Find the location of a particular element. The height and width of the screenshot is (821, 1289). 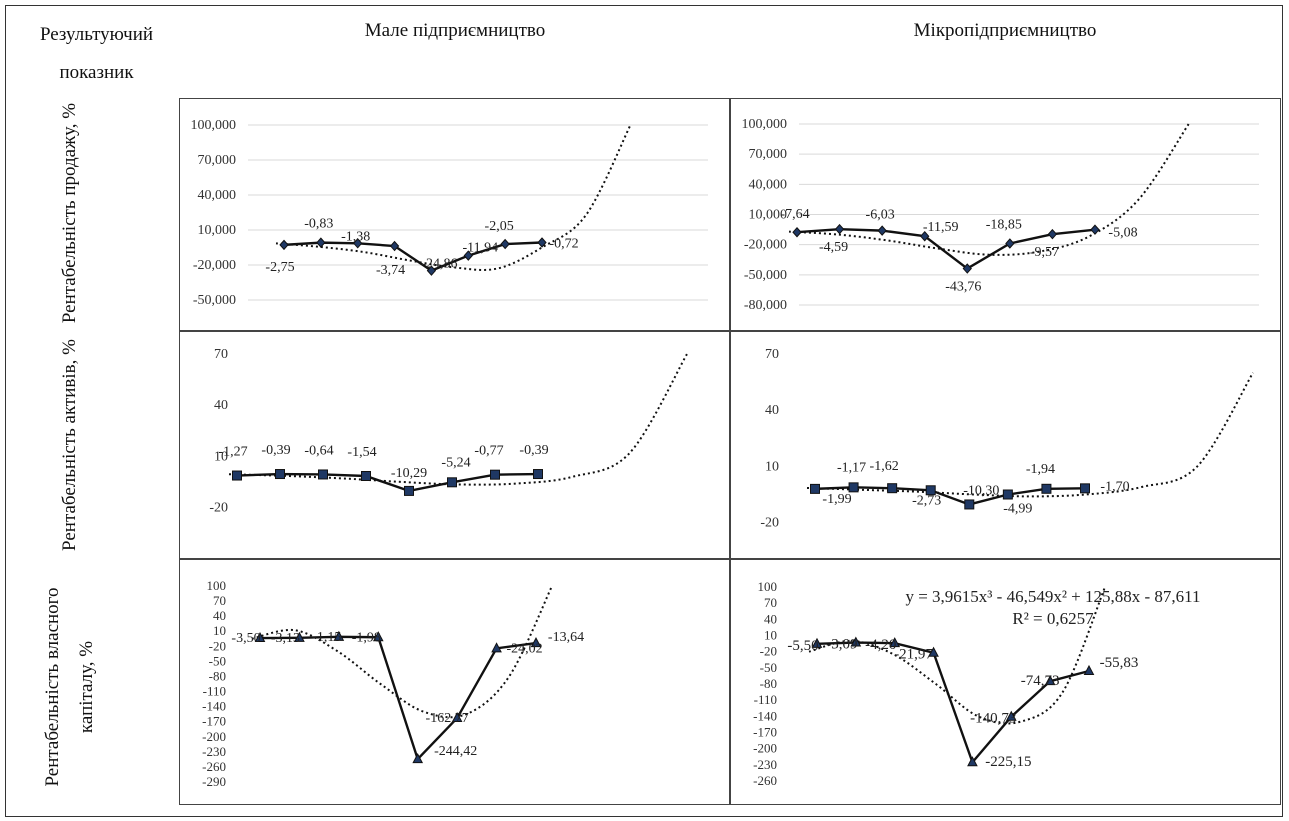

data-label: -140,73 is located at coordinates (993, 719).